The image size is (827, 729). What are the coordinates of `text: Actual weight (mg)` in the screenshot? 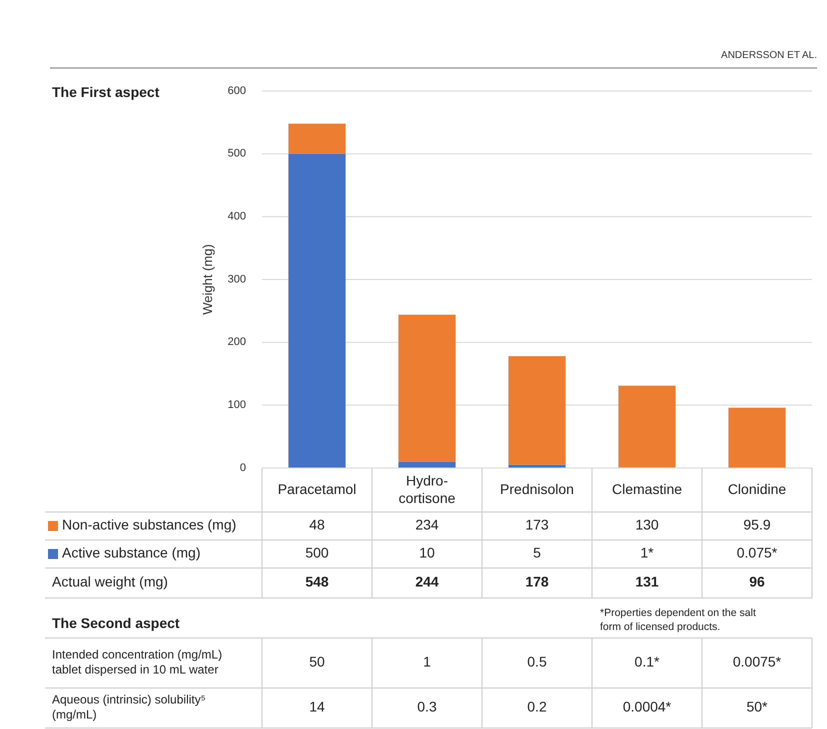 It's located at (110, 582).